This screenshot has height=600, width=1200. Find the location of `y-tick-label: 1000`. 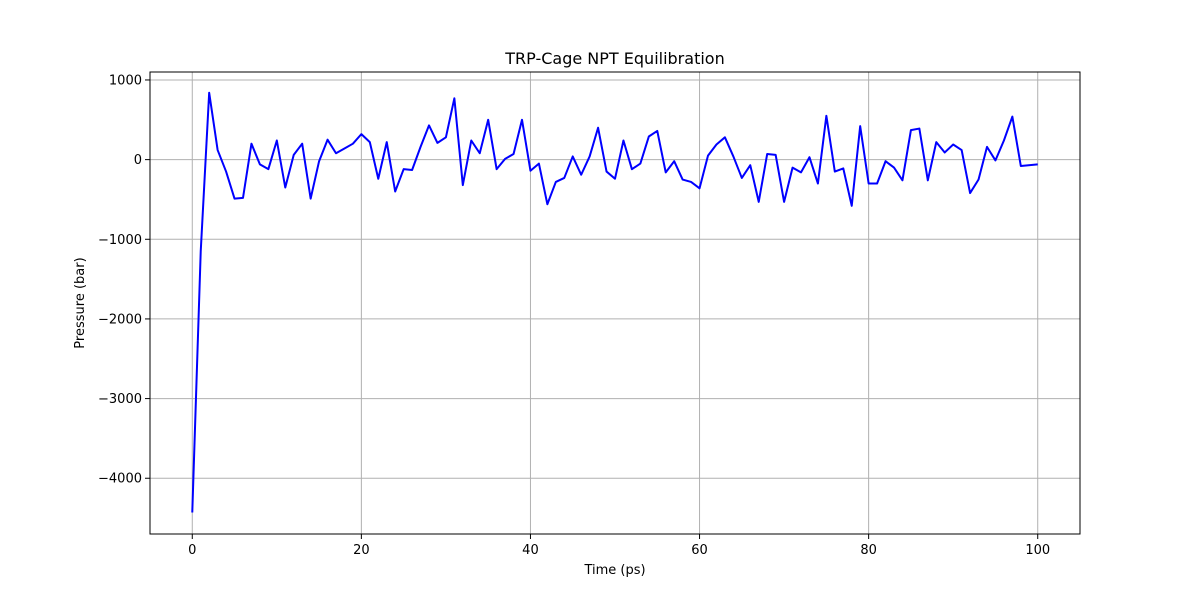

y-tick-label: 1000 is located at coordinates (125, 80).